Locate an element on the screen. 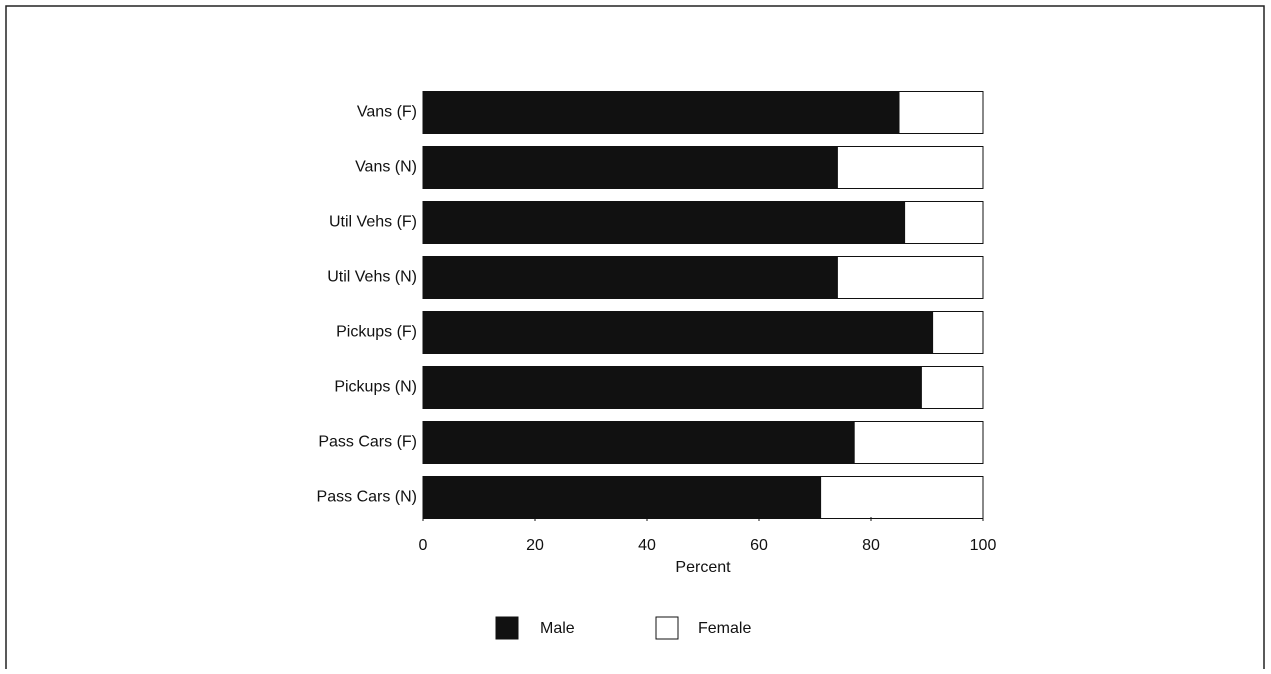  y-tick-label: Util Vehs (N) is located at coordinates (372, 277).